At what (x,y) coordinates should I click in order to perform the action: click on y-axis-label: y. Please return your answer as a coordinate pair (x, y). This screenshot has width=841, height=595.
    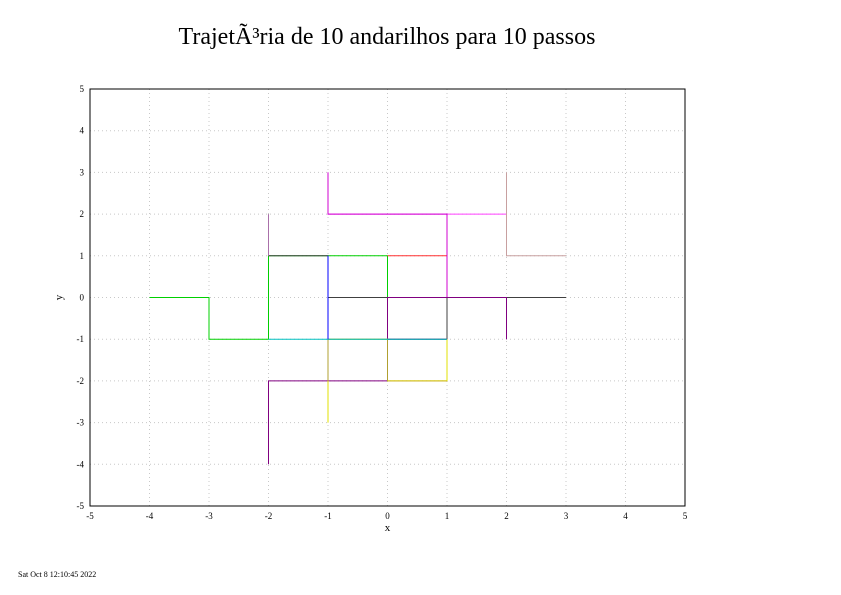
    Looking at the image, I should click on (59, 297).